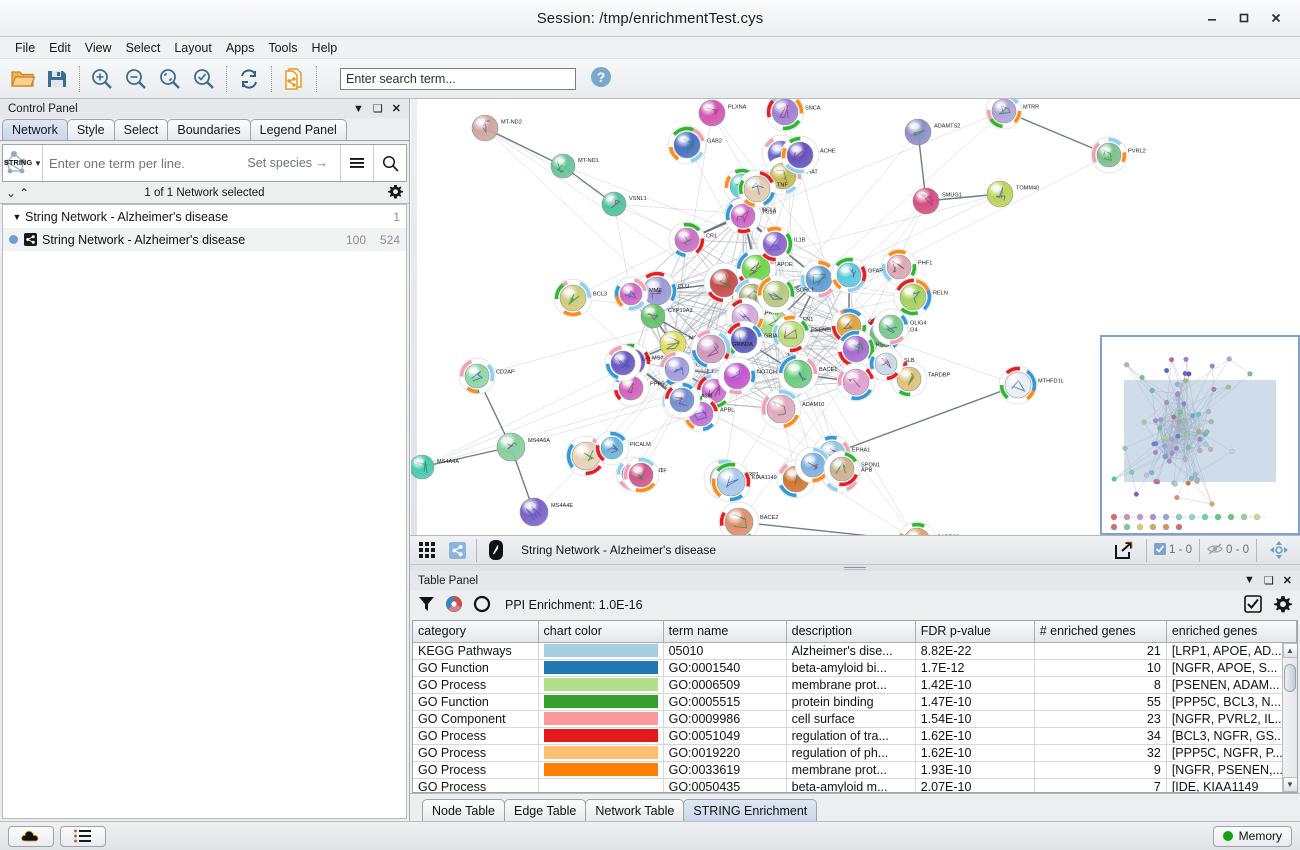 This screenshot has height=850, width=1300. I want to click on birds-eye-viewport, so click(1200, 431).